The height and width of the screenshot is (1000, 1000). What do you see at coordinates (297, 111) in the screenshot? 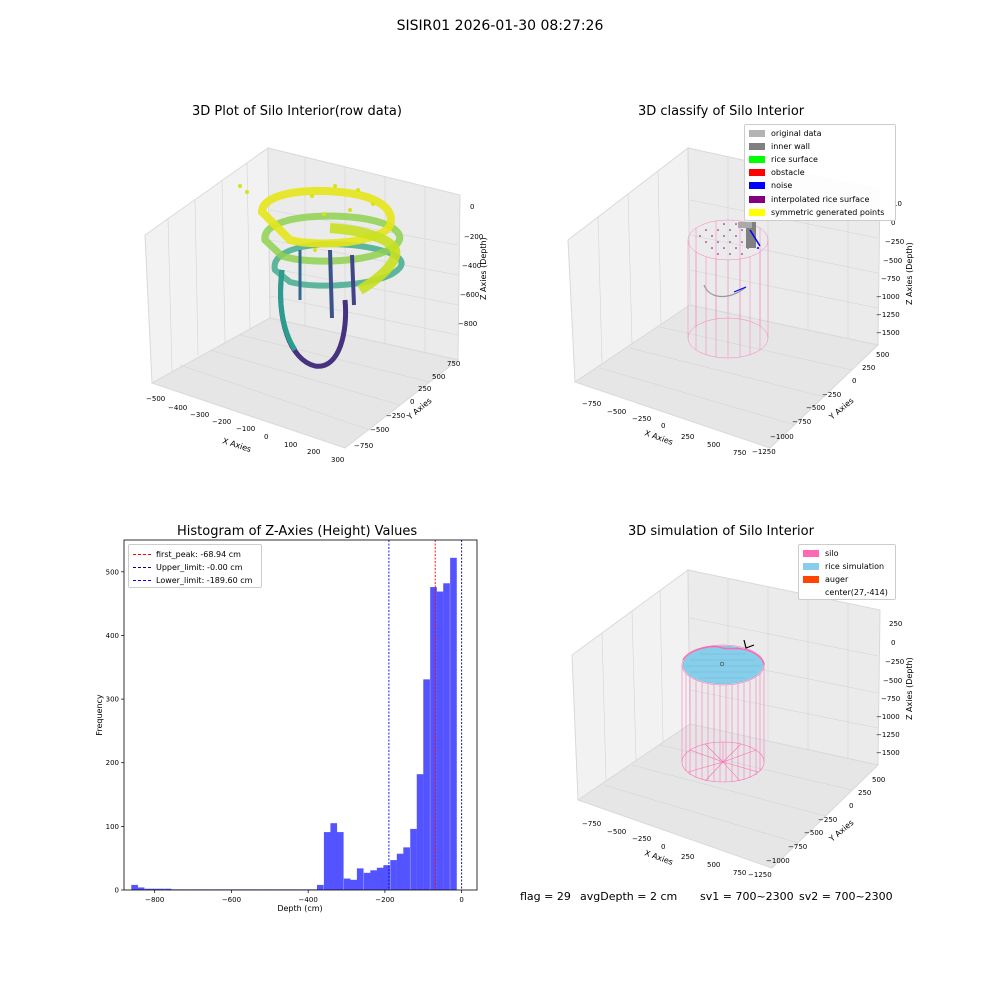
I see `raw-plot-title: 3D Plot of Silo Interior(row data)` at bounding box center [297, 111].